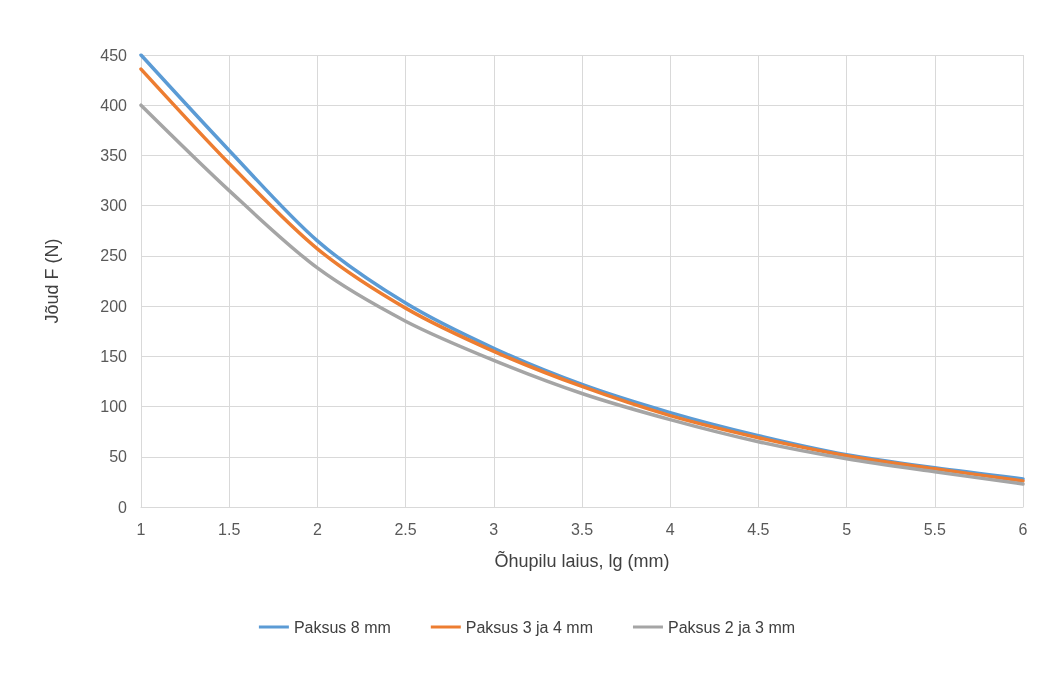  Describe the element at coordinates (114, 356) in the screenshot. I see `y-tick-label: 150` at that location.